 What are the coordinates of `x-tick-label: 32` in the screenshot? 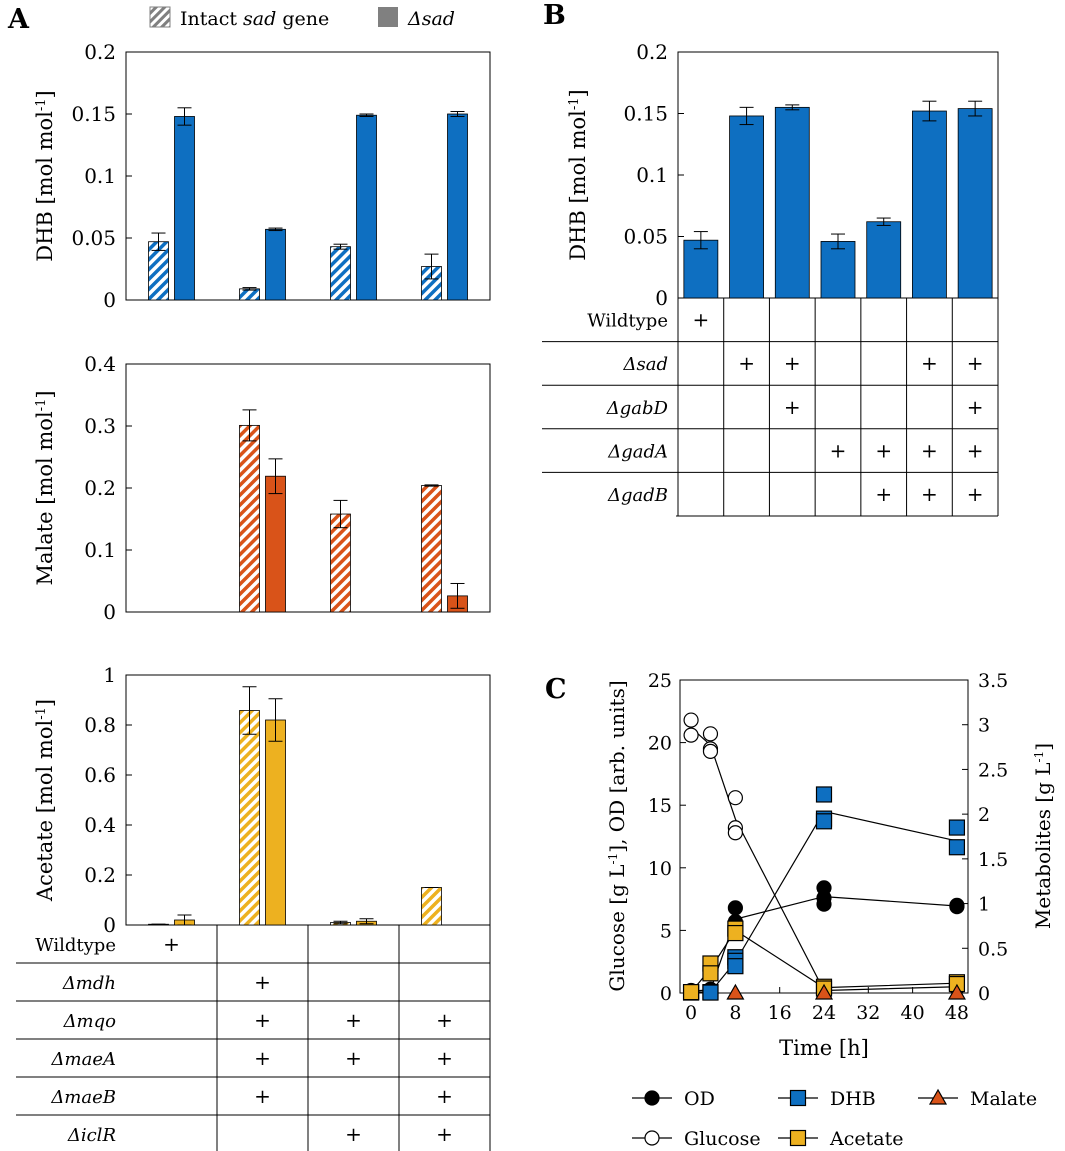 It's located at (868, 1013).